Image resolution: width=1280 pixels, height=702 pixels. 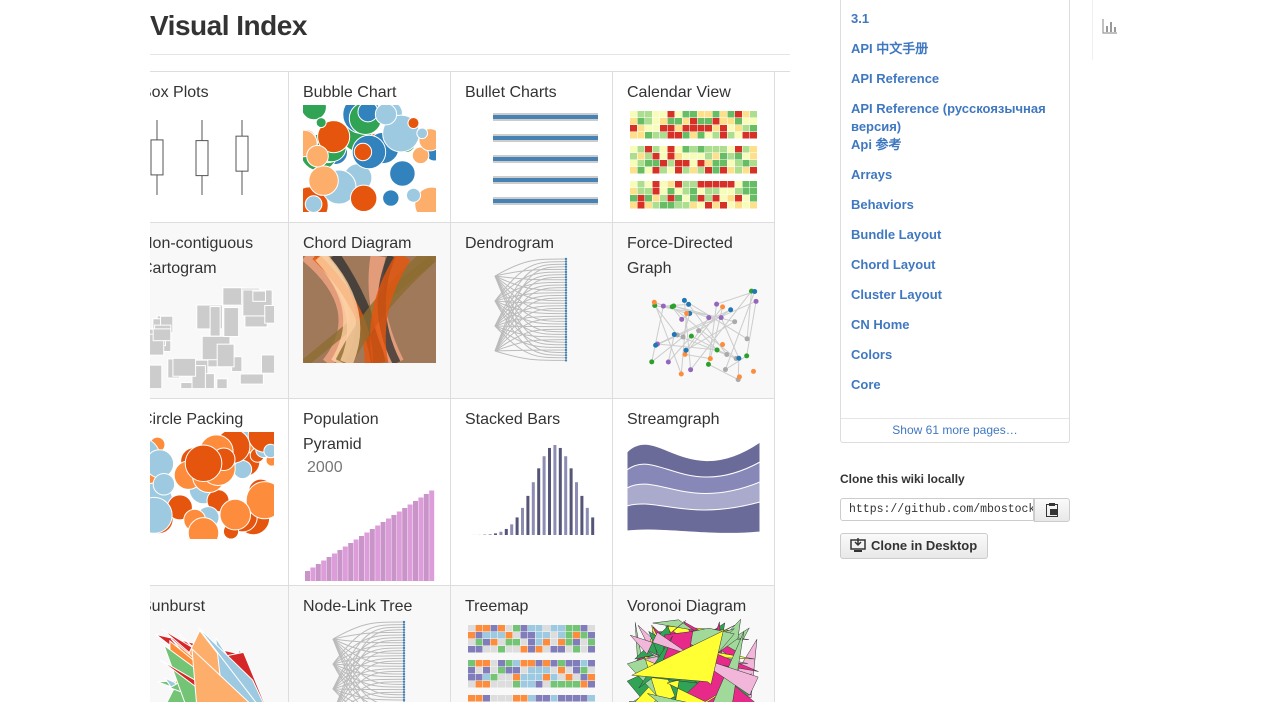 What do you see at coordinates (531, 297) in the screenshot?
I see `gallery-link: Dendrogram` at bounding box center [531, 297].